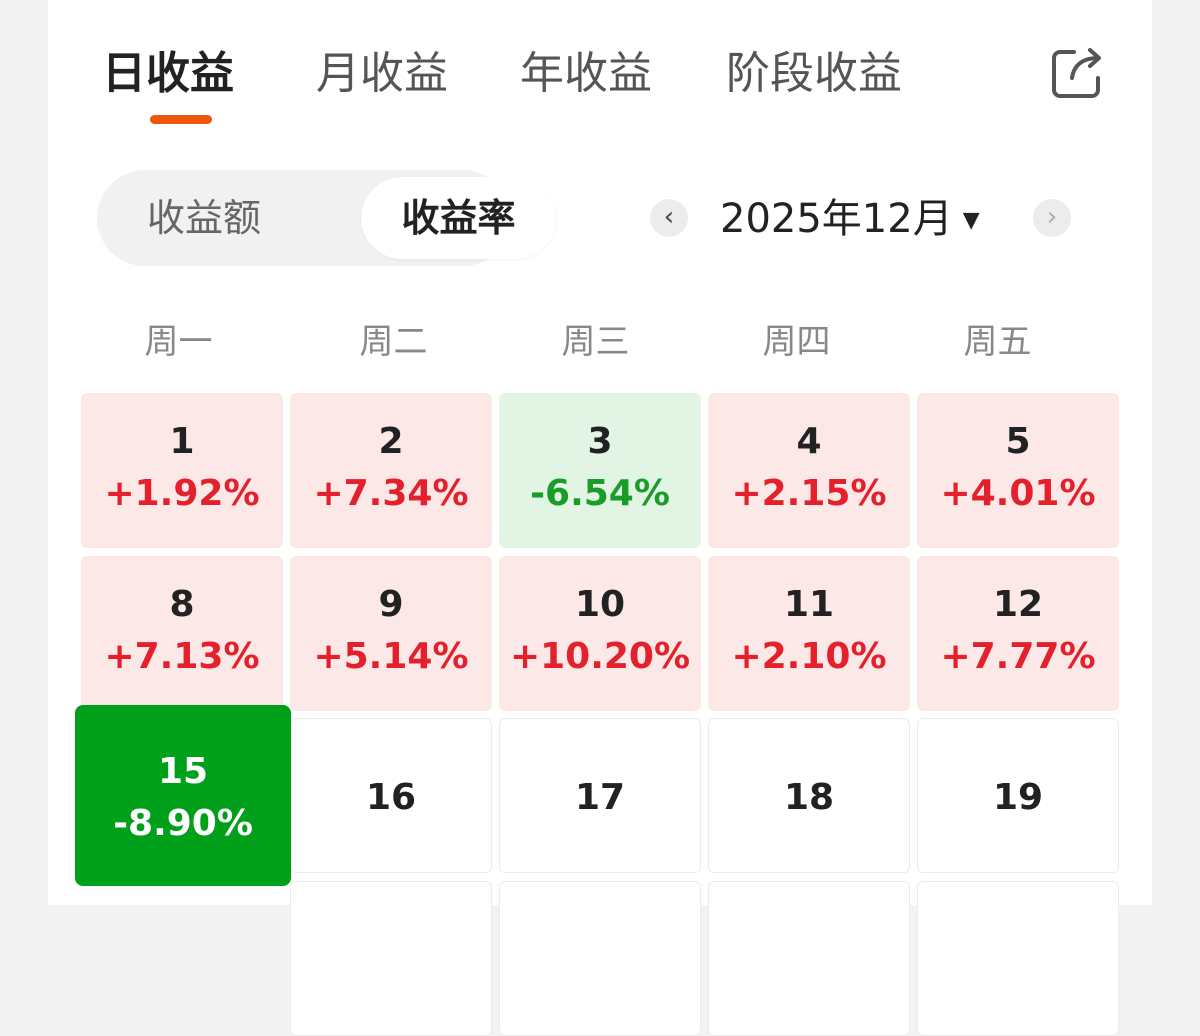 The height and width of the screenshot is (1036, 1200). I want to click on tab-yearly: 年收益, so click(586, 73).